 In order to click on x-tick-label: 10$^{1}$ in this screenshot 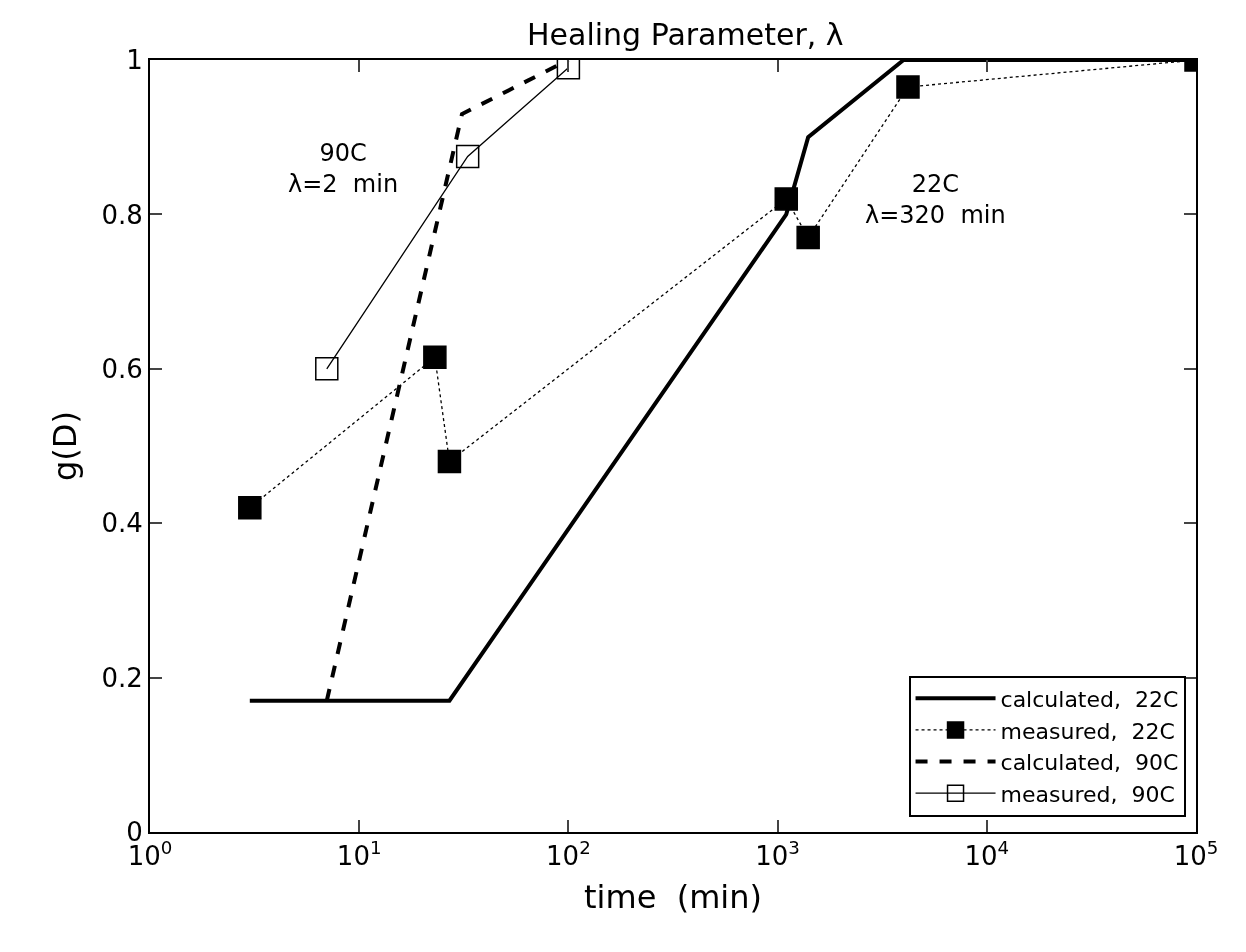, I will do `click(359, 854)`.